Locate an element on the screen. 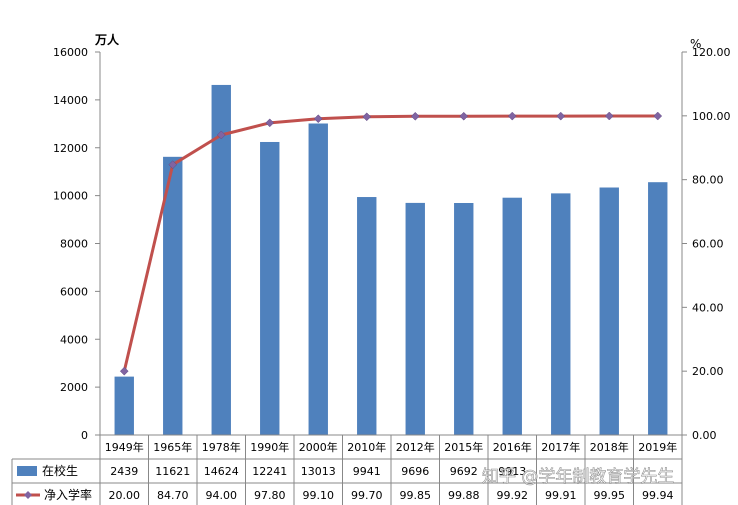 This screenshot has width=738, height=505. table-value: 99.95 is located at coordinates (610, 495).